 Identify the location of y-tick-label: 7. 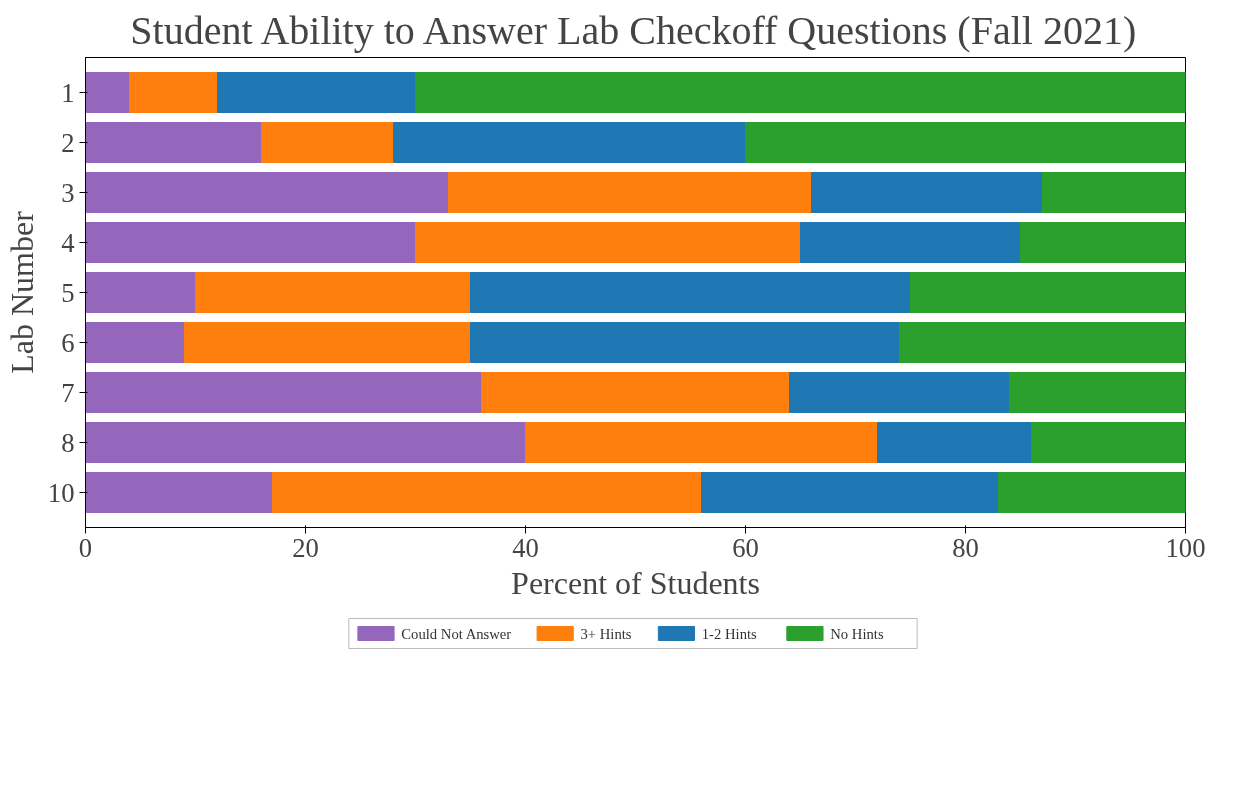
(68, 392).